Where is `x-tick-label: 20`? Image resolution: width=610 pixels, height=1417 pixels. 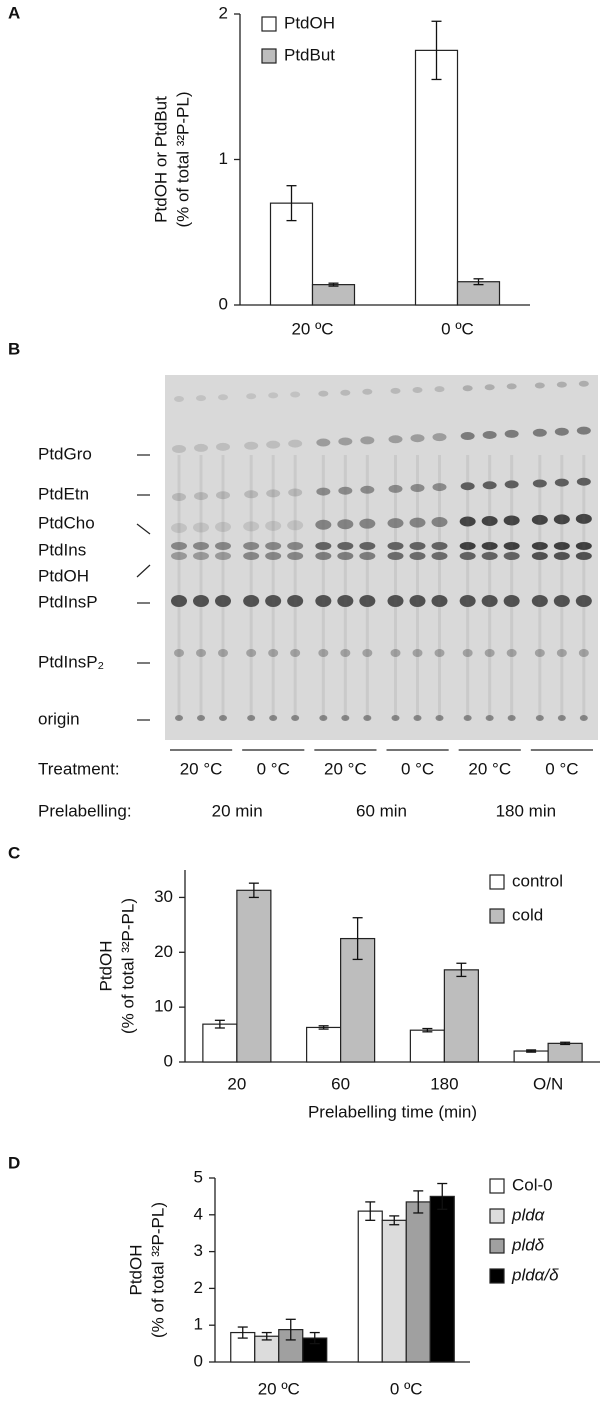 x-tick-label: 20 is located at coordinates (236, 1083).